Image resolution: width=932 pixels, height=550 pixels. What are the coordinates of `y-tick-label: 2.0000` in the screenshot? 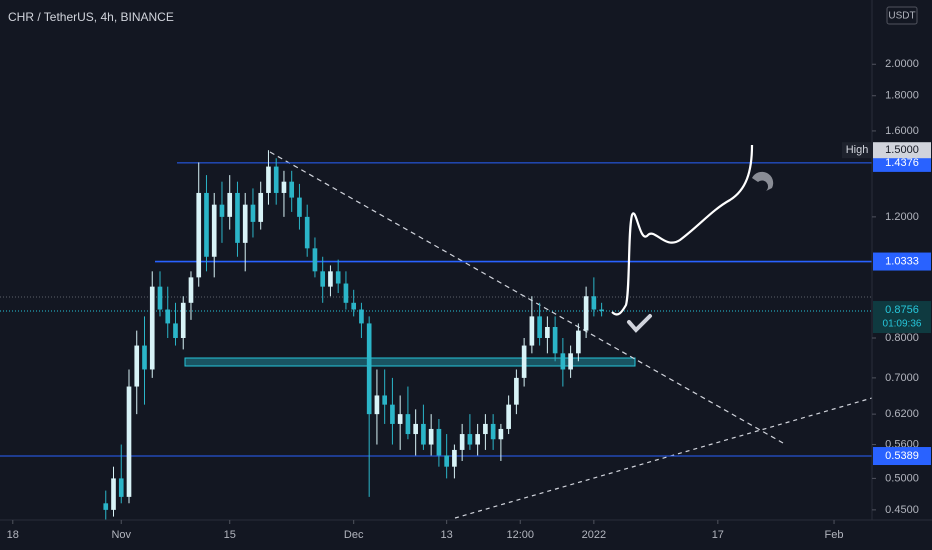 It's located at (902, 64).